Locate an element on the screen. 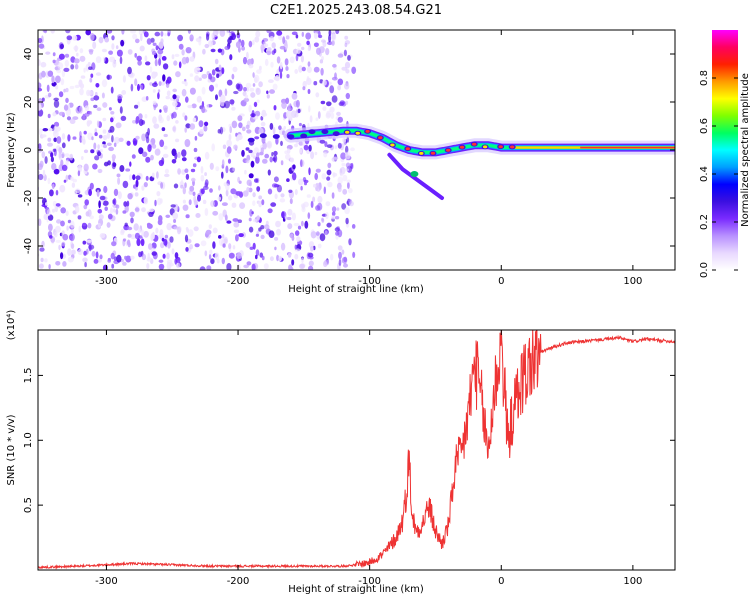 This screenshot has height=604, width=750. bottom-y-scale-label: (x10⁴) is located at coordinates (11, 325).